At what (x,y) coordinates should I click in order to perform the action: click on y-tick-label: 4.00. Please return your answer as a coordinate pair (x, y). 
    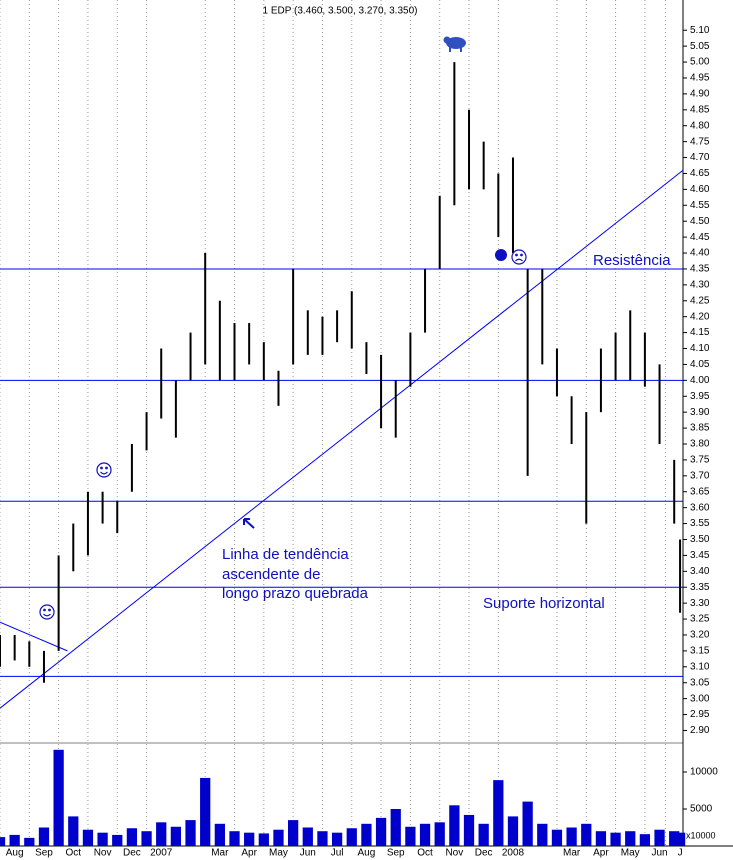
    Looking at the image, I should click on (700, 380).